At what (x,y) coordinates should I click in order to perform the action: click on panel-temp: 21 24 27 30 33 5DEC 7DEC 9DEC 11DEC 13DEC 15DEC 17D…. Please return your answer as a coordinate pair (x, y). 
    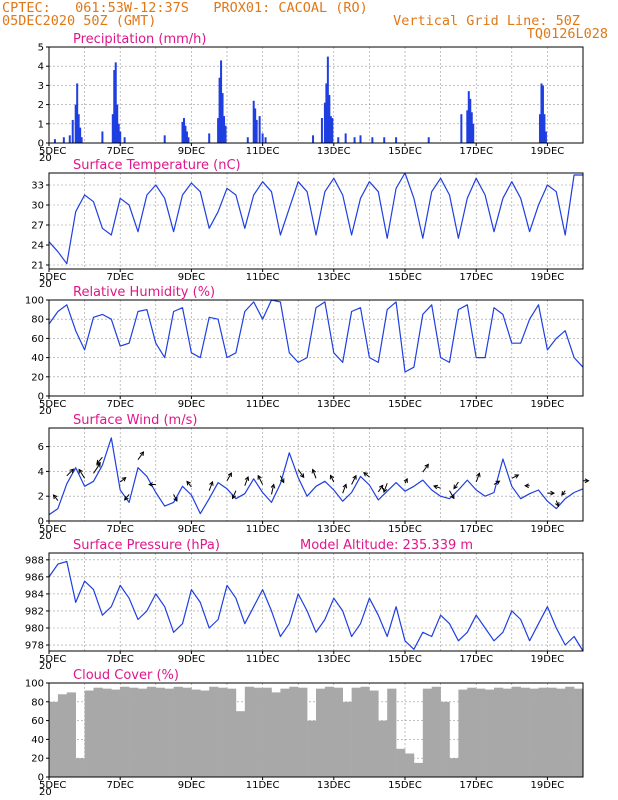
    Looking at the image, I should click on (307, 224).